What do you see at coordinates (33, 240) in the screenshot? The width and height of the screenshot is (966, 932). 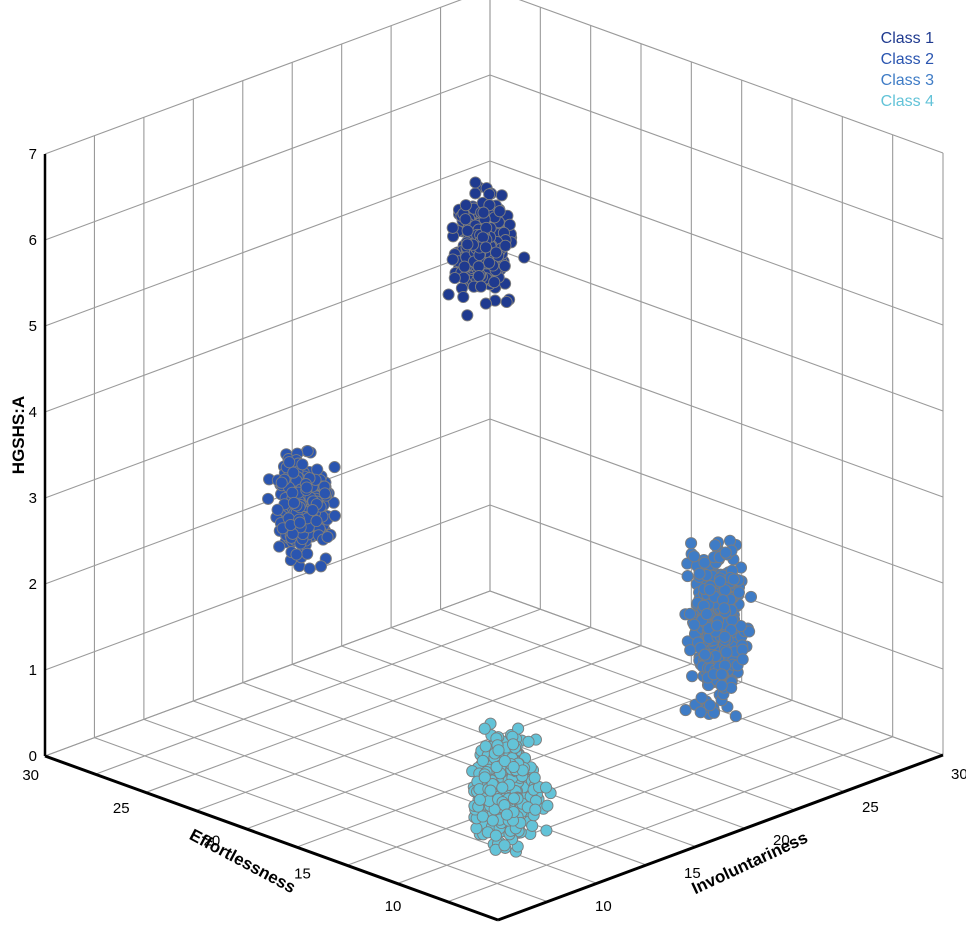 I see `z-tick-label: 6` at bounding box center [33, 240].